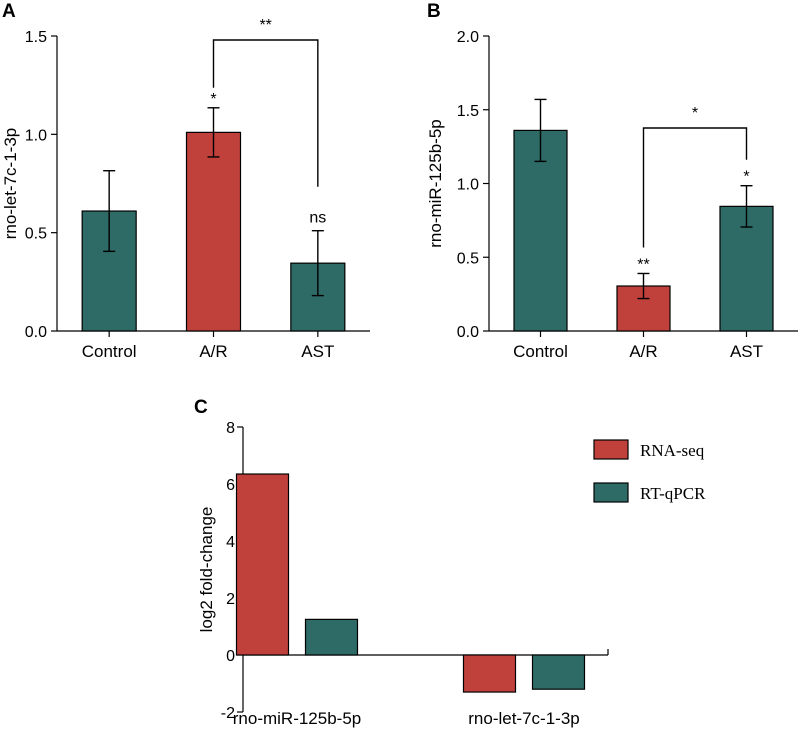  I want to click on y-tick-label: 2, so click(230, 599).